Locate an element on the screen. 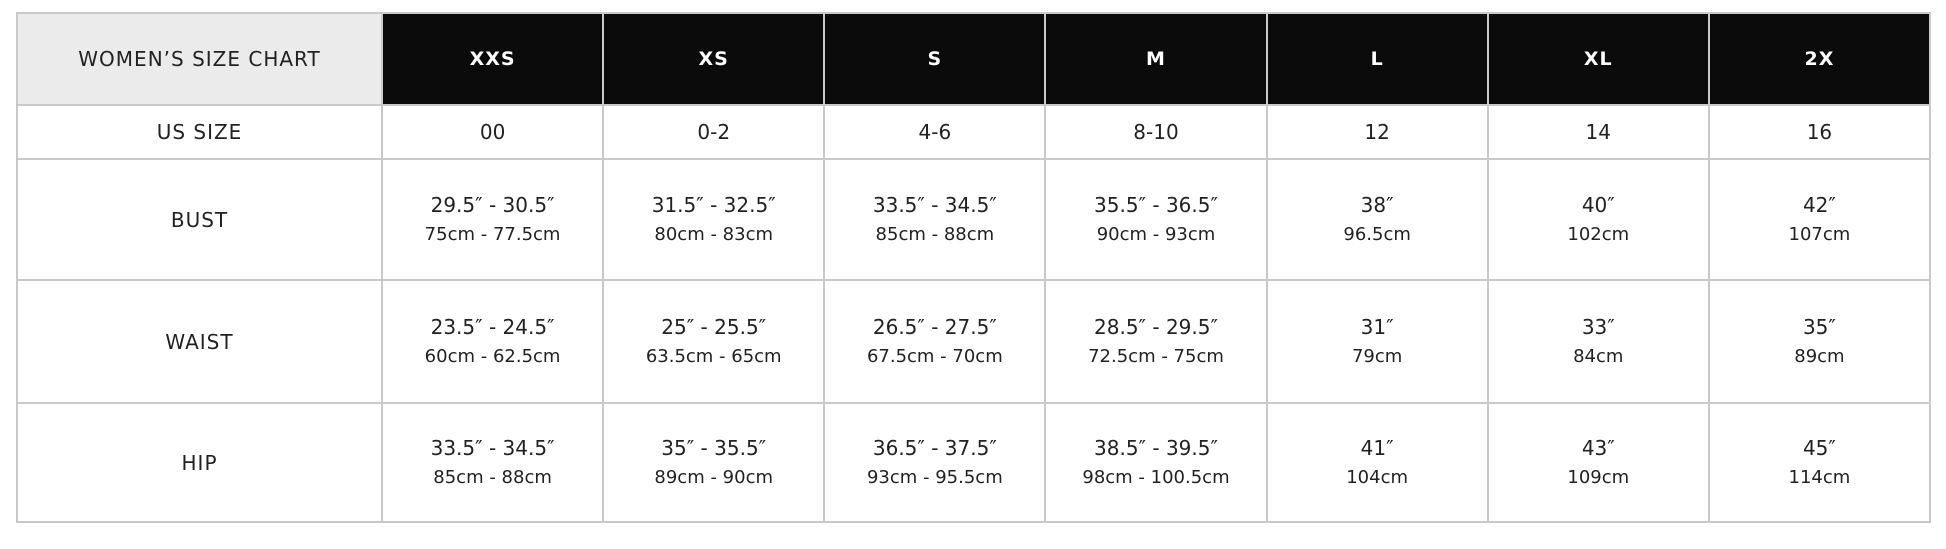 This screenshot has width=1946, height=549. hip-cell: 36.5″ - 37.5″ 93cm - 95.5cm is located at coordinates (935, 462).